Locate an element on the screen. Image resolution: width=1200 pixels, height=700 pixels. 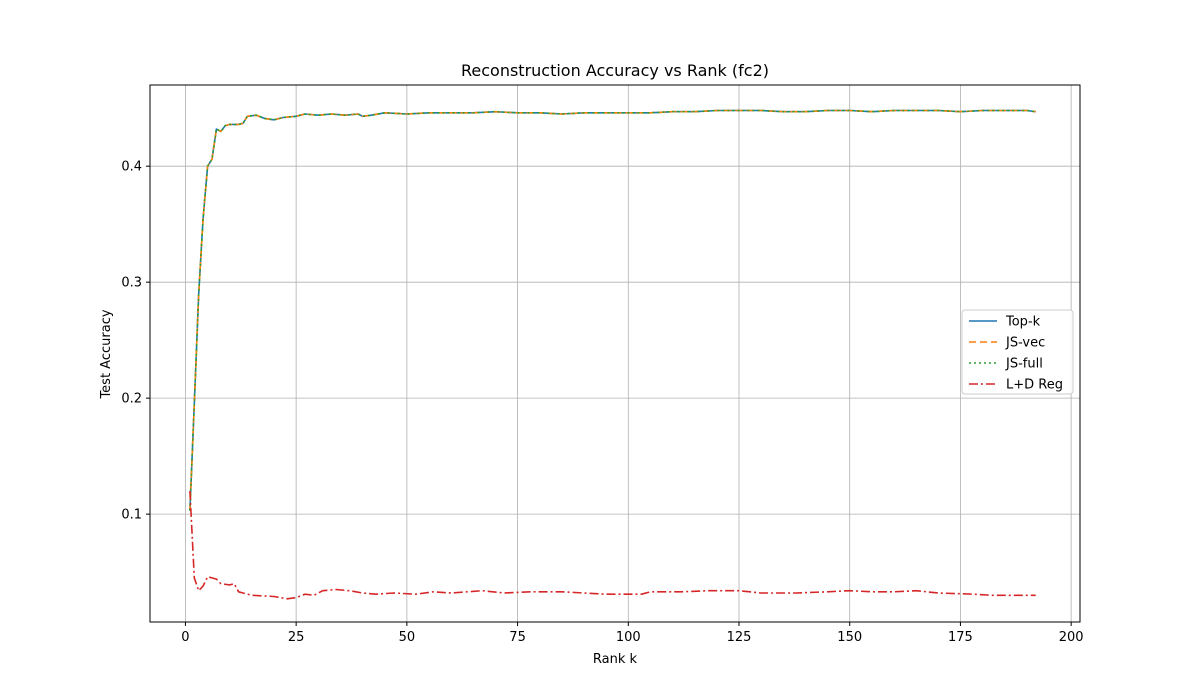
y-tick-label: 0.3 is located at coordinates (131, 283).